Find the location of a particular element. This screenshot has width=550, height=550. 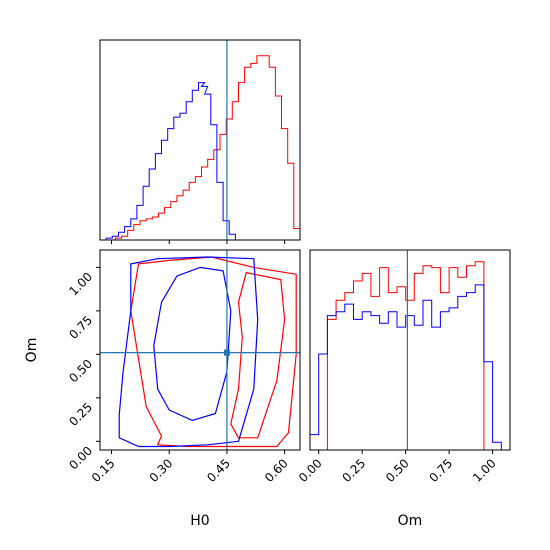

h0-marginal-frame is located at coordinates (200, 140).